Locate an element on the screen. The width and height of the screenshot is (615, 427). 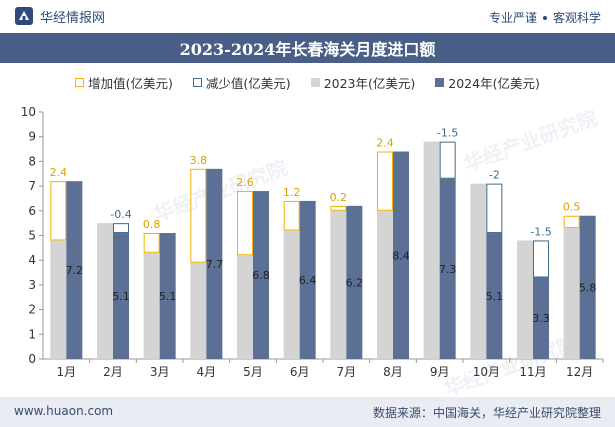
x-tick-label: 12月 is located at coordinates (579, 372).